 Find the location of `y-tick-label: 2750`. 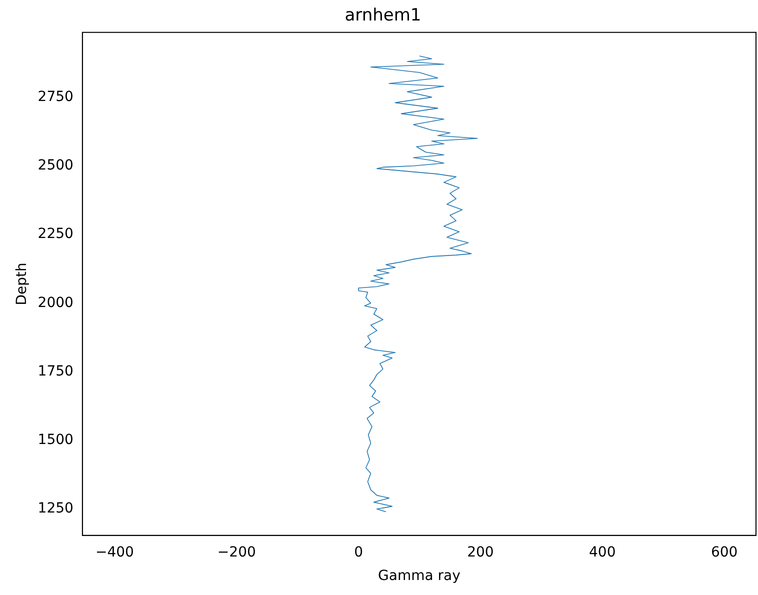

y-tick-label: 2750 is located at coordinates (56, 96).